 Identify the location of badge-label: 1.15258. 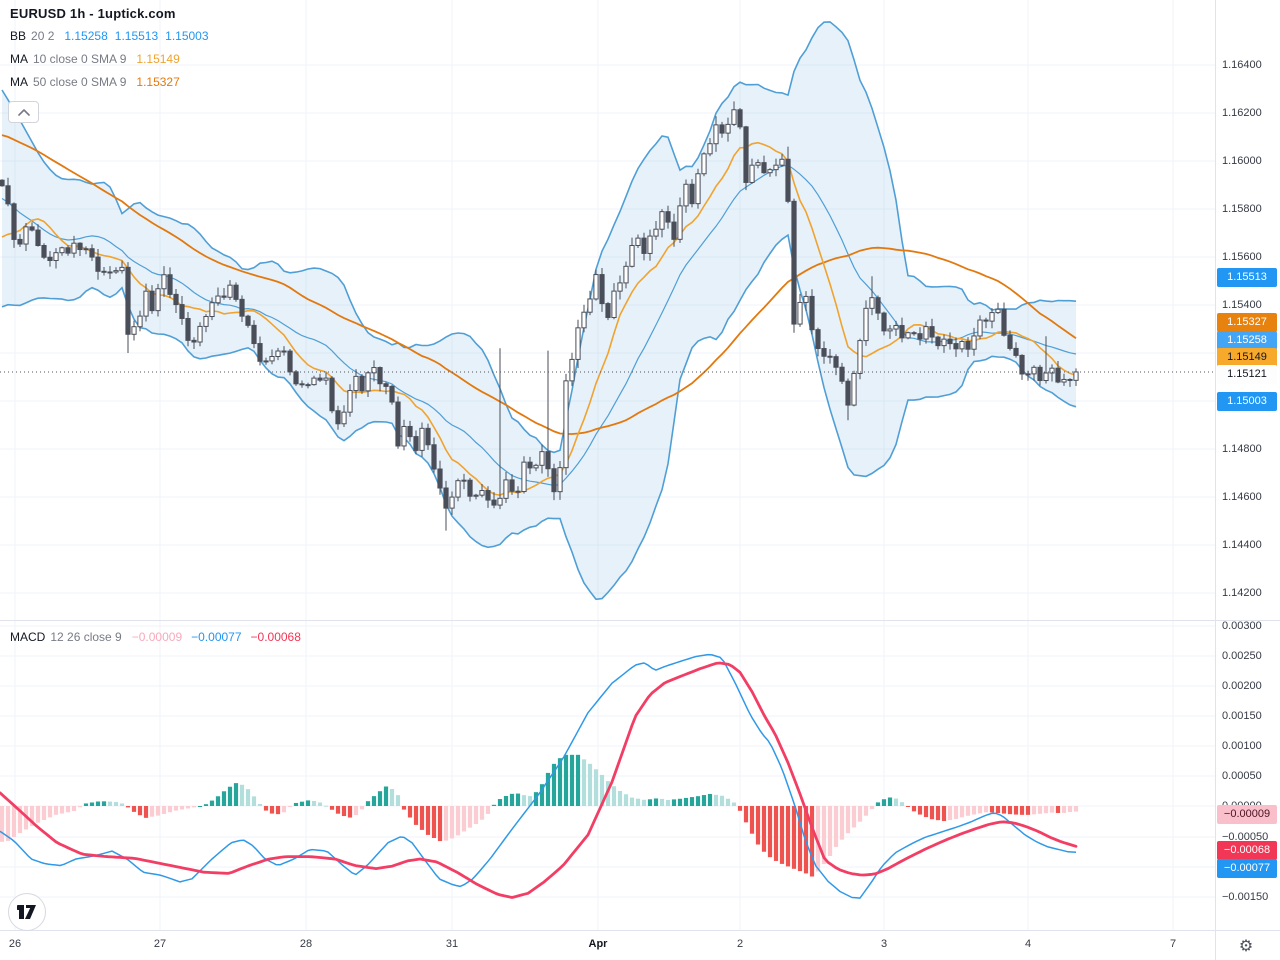
(1247, 340).